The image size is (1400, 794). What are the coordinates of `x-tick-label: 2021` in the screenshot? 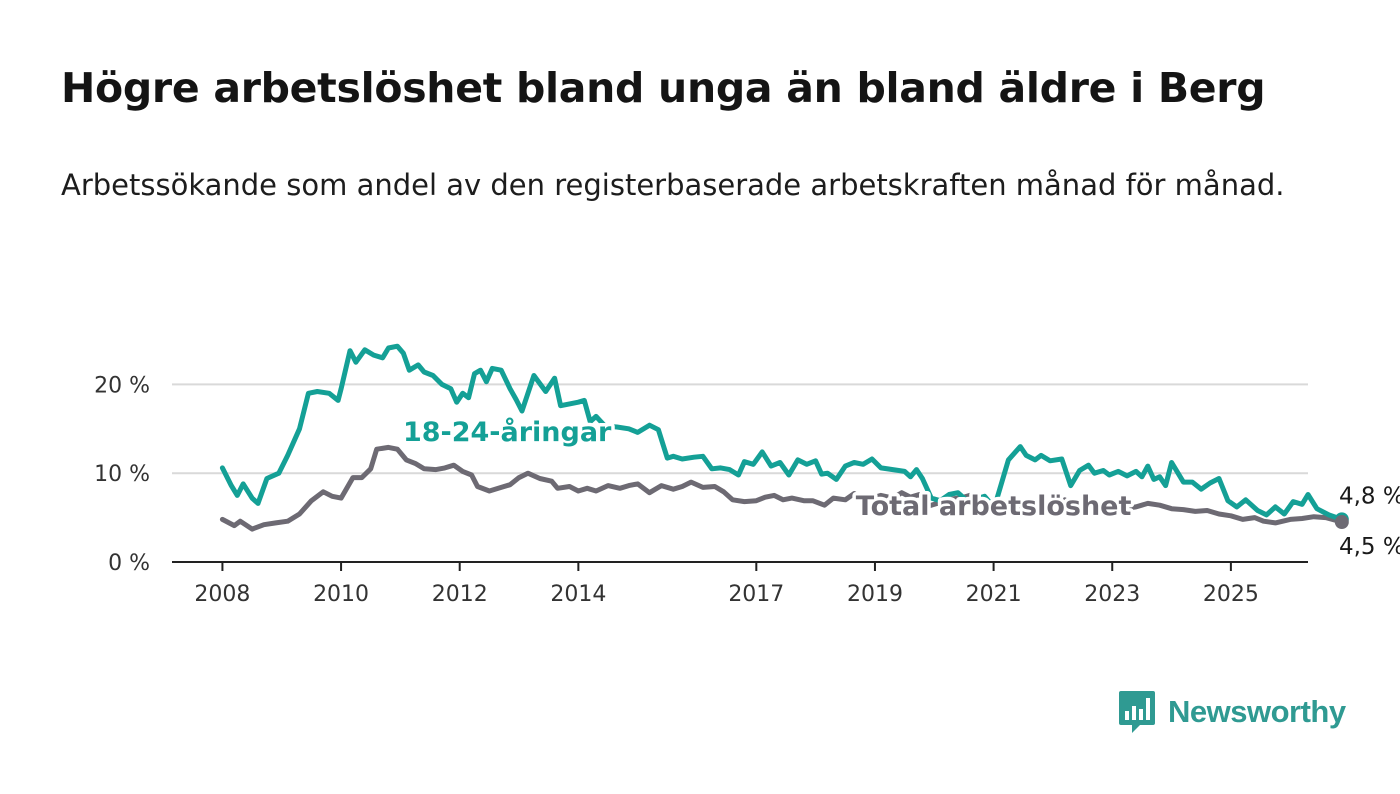 It's located at (994, 594).